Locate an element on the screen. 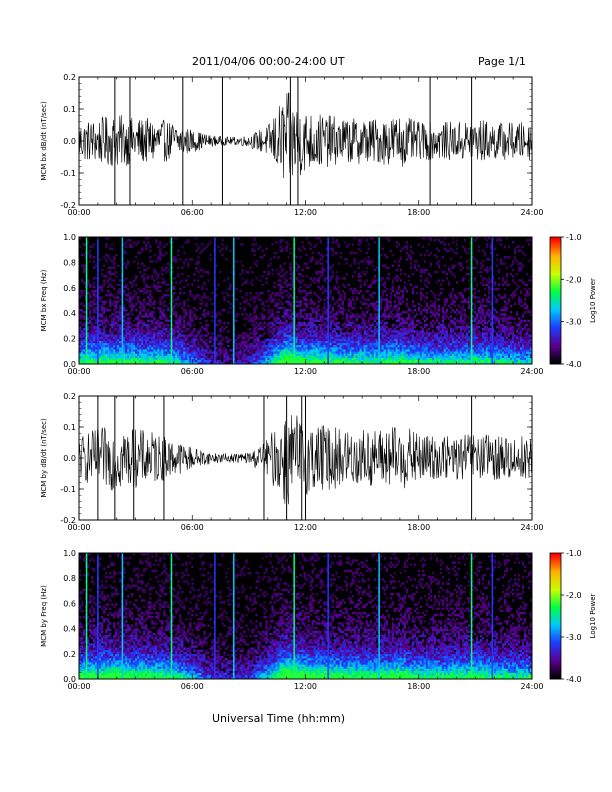 The image size is (612, 792). page-title: 2011/04/06 00:00-24:00 UT is located at coordinates (268, 61).